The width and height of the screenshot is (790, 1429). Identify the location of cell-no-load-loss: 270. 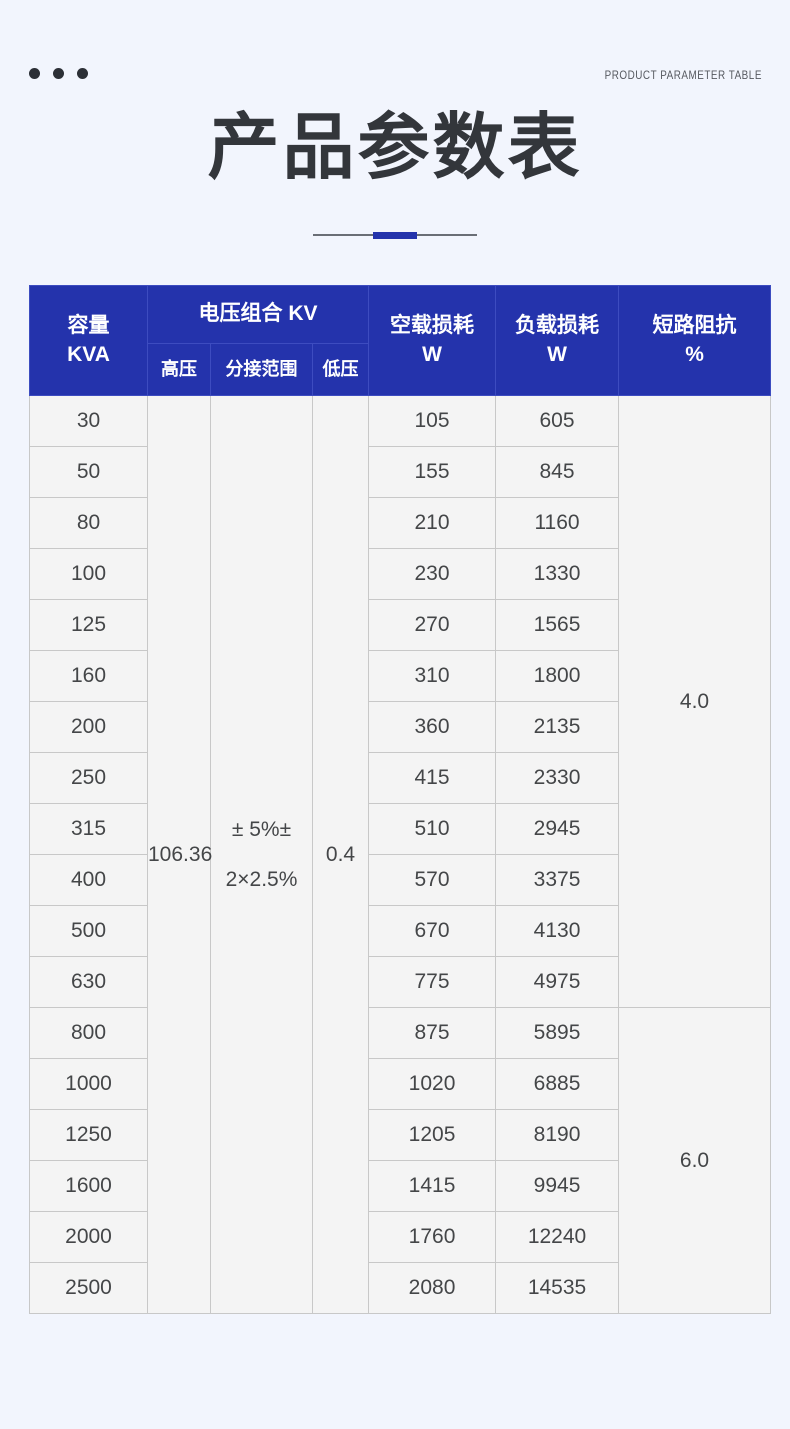
(432, 625).